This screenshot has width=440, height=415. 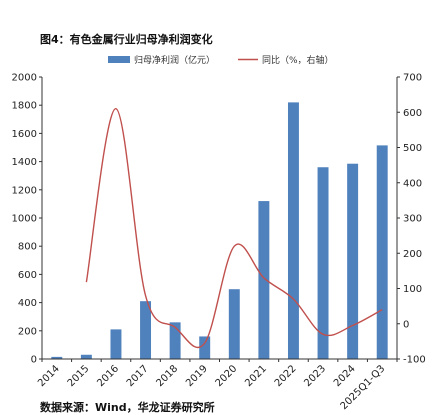 I want to click on bar-2015, so click(x=86, y=356).